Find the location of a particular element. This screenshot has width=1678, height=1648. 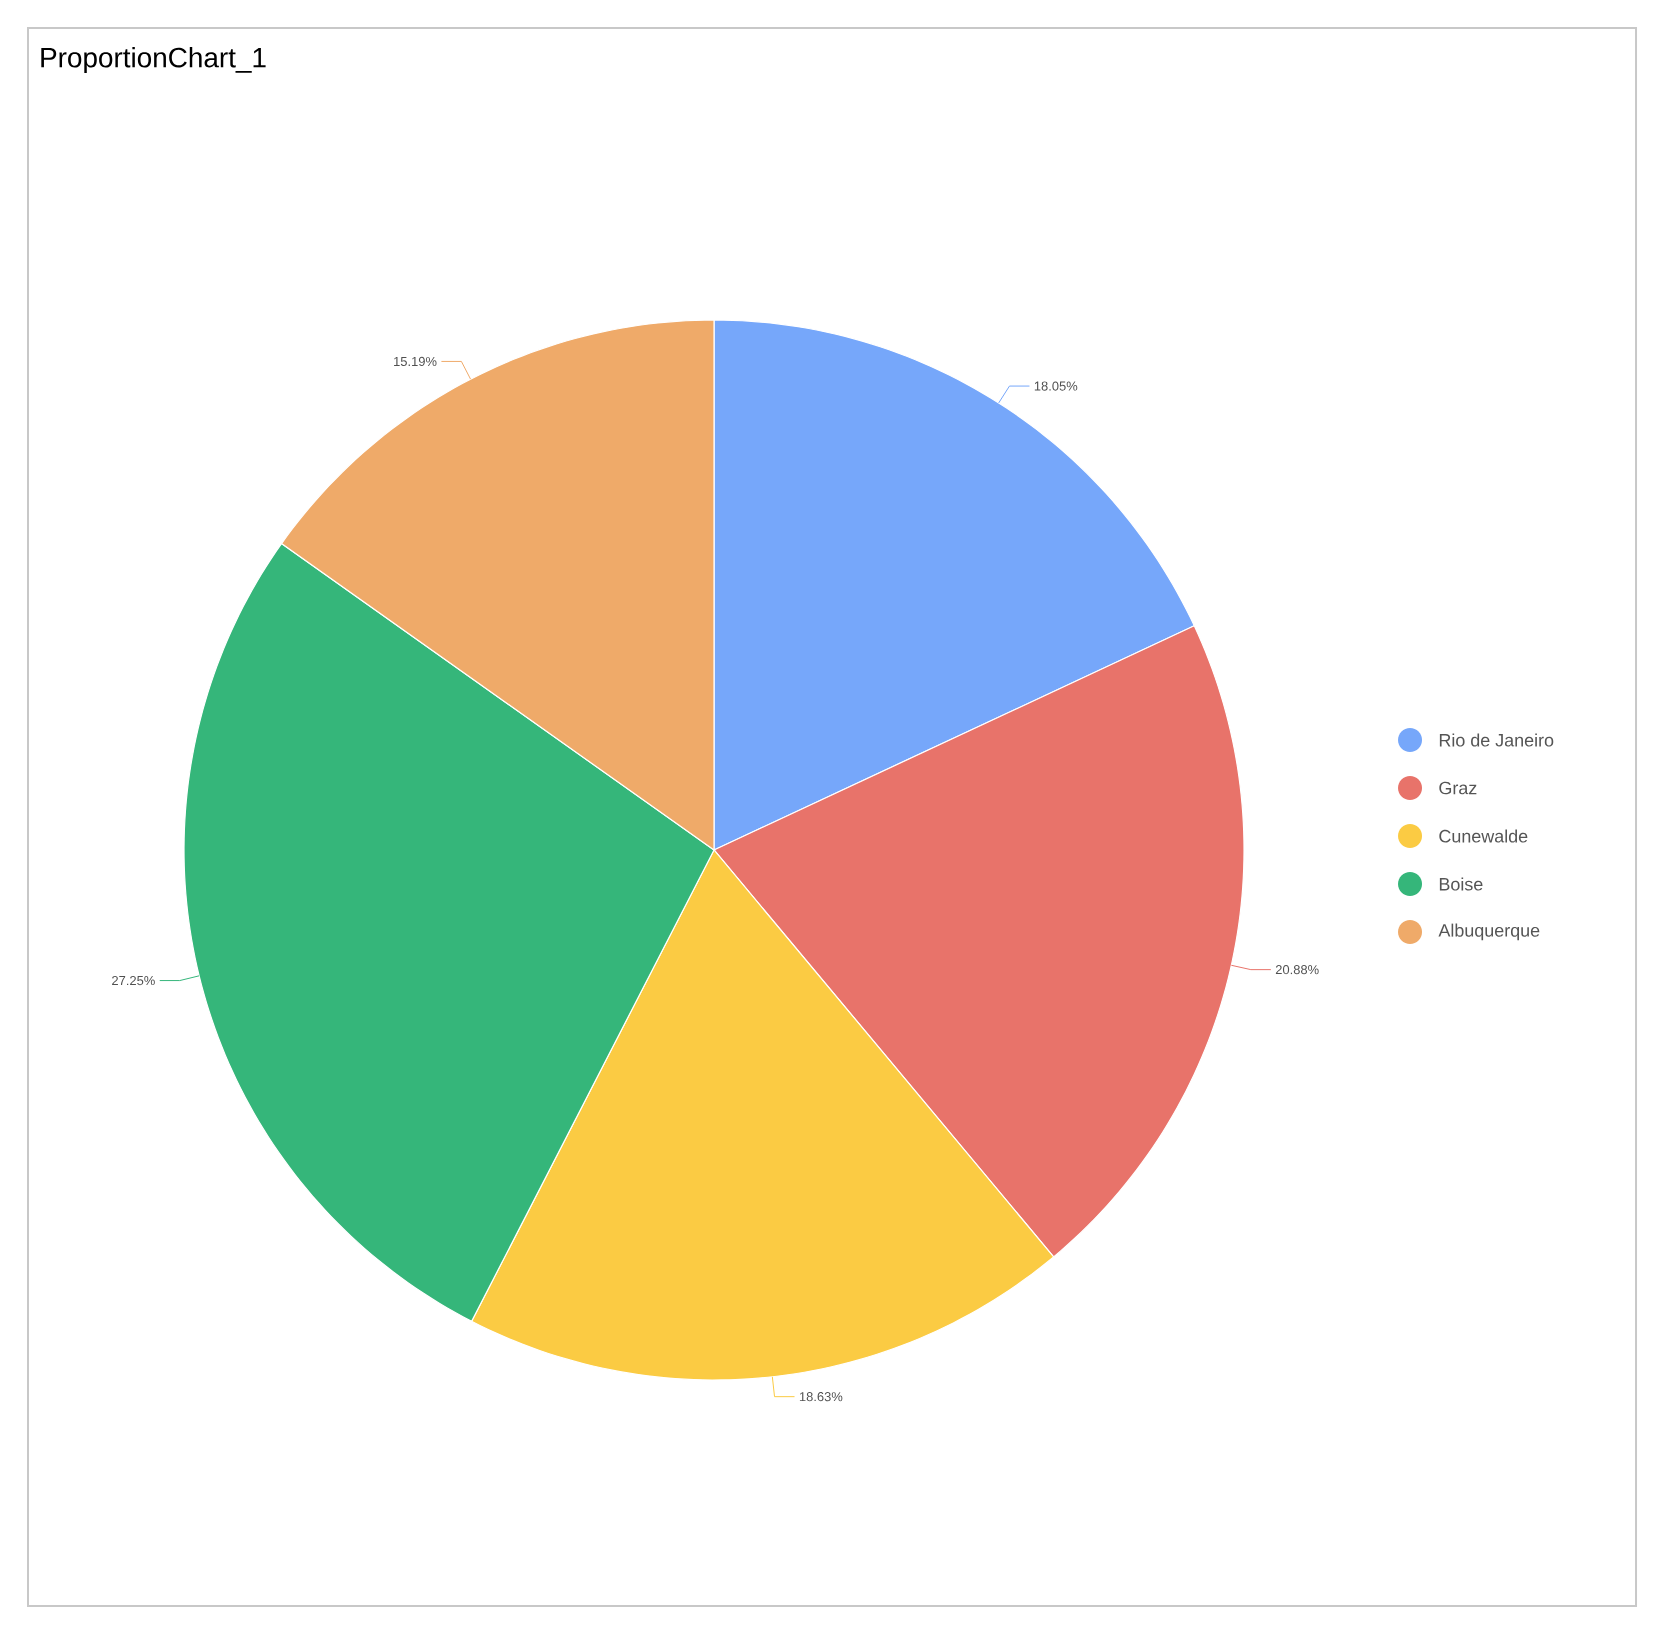

legend-label: Albuquerque is located at coordinates (1489, 932).